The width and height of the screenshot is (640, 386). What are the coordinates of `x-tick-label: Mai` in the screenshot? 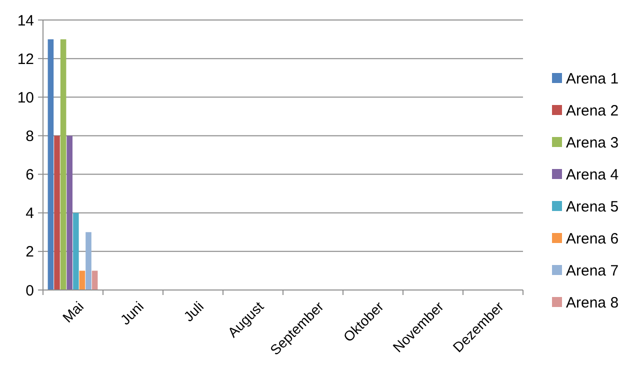 It's located at (73, 312).